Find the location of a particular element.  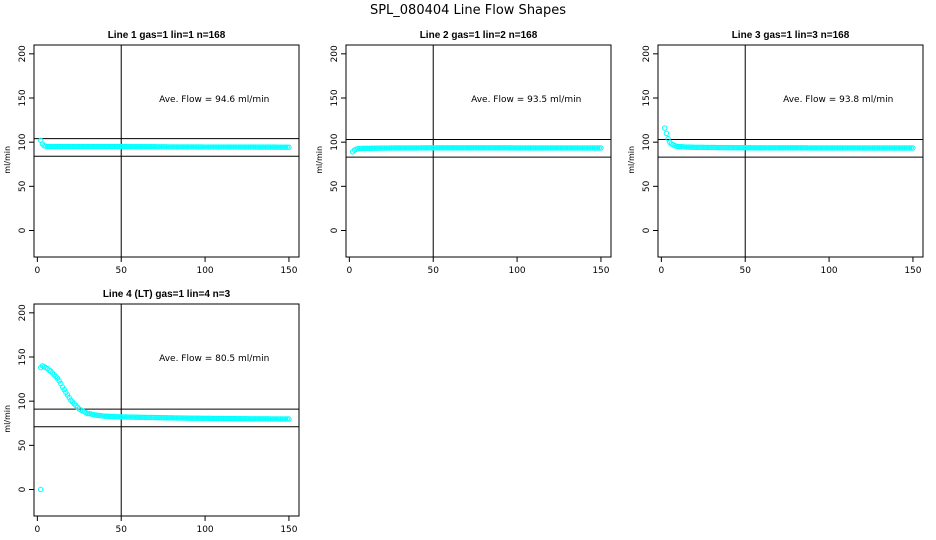

y-tick-label: 200 is located at coordinates (23, 53).